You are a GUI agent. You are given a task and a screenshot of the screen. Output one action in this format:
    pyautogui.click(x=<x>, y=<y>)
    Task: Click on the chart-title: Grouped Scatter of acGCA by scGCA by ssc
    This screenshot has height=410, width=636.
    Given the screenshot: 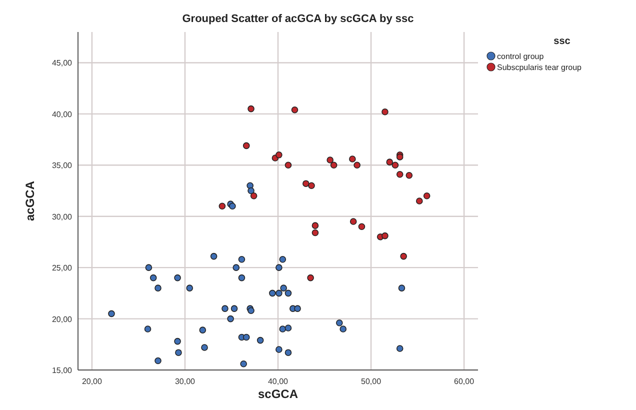 What is the action you would take?
    pyautogui.click(x=298, y=19)
    